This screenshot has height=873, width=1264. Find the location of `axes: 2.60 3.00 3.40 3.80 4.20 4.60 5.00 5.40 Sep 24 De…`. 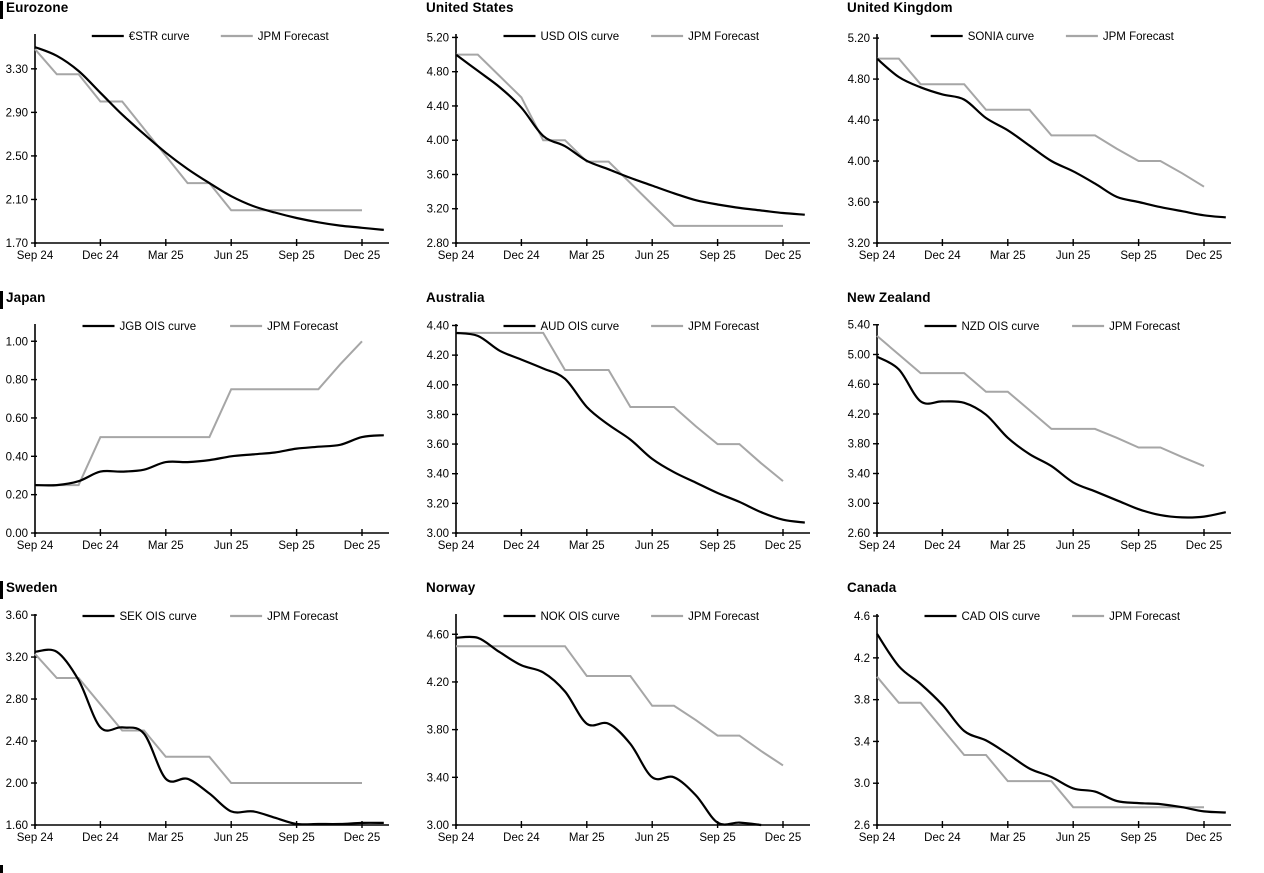

axes: 2.60 3.00 3.40 3.80 4.20 4.60 5.00 5.40 Sep 24 De… is located at coordinates (1039, 436).